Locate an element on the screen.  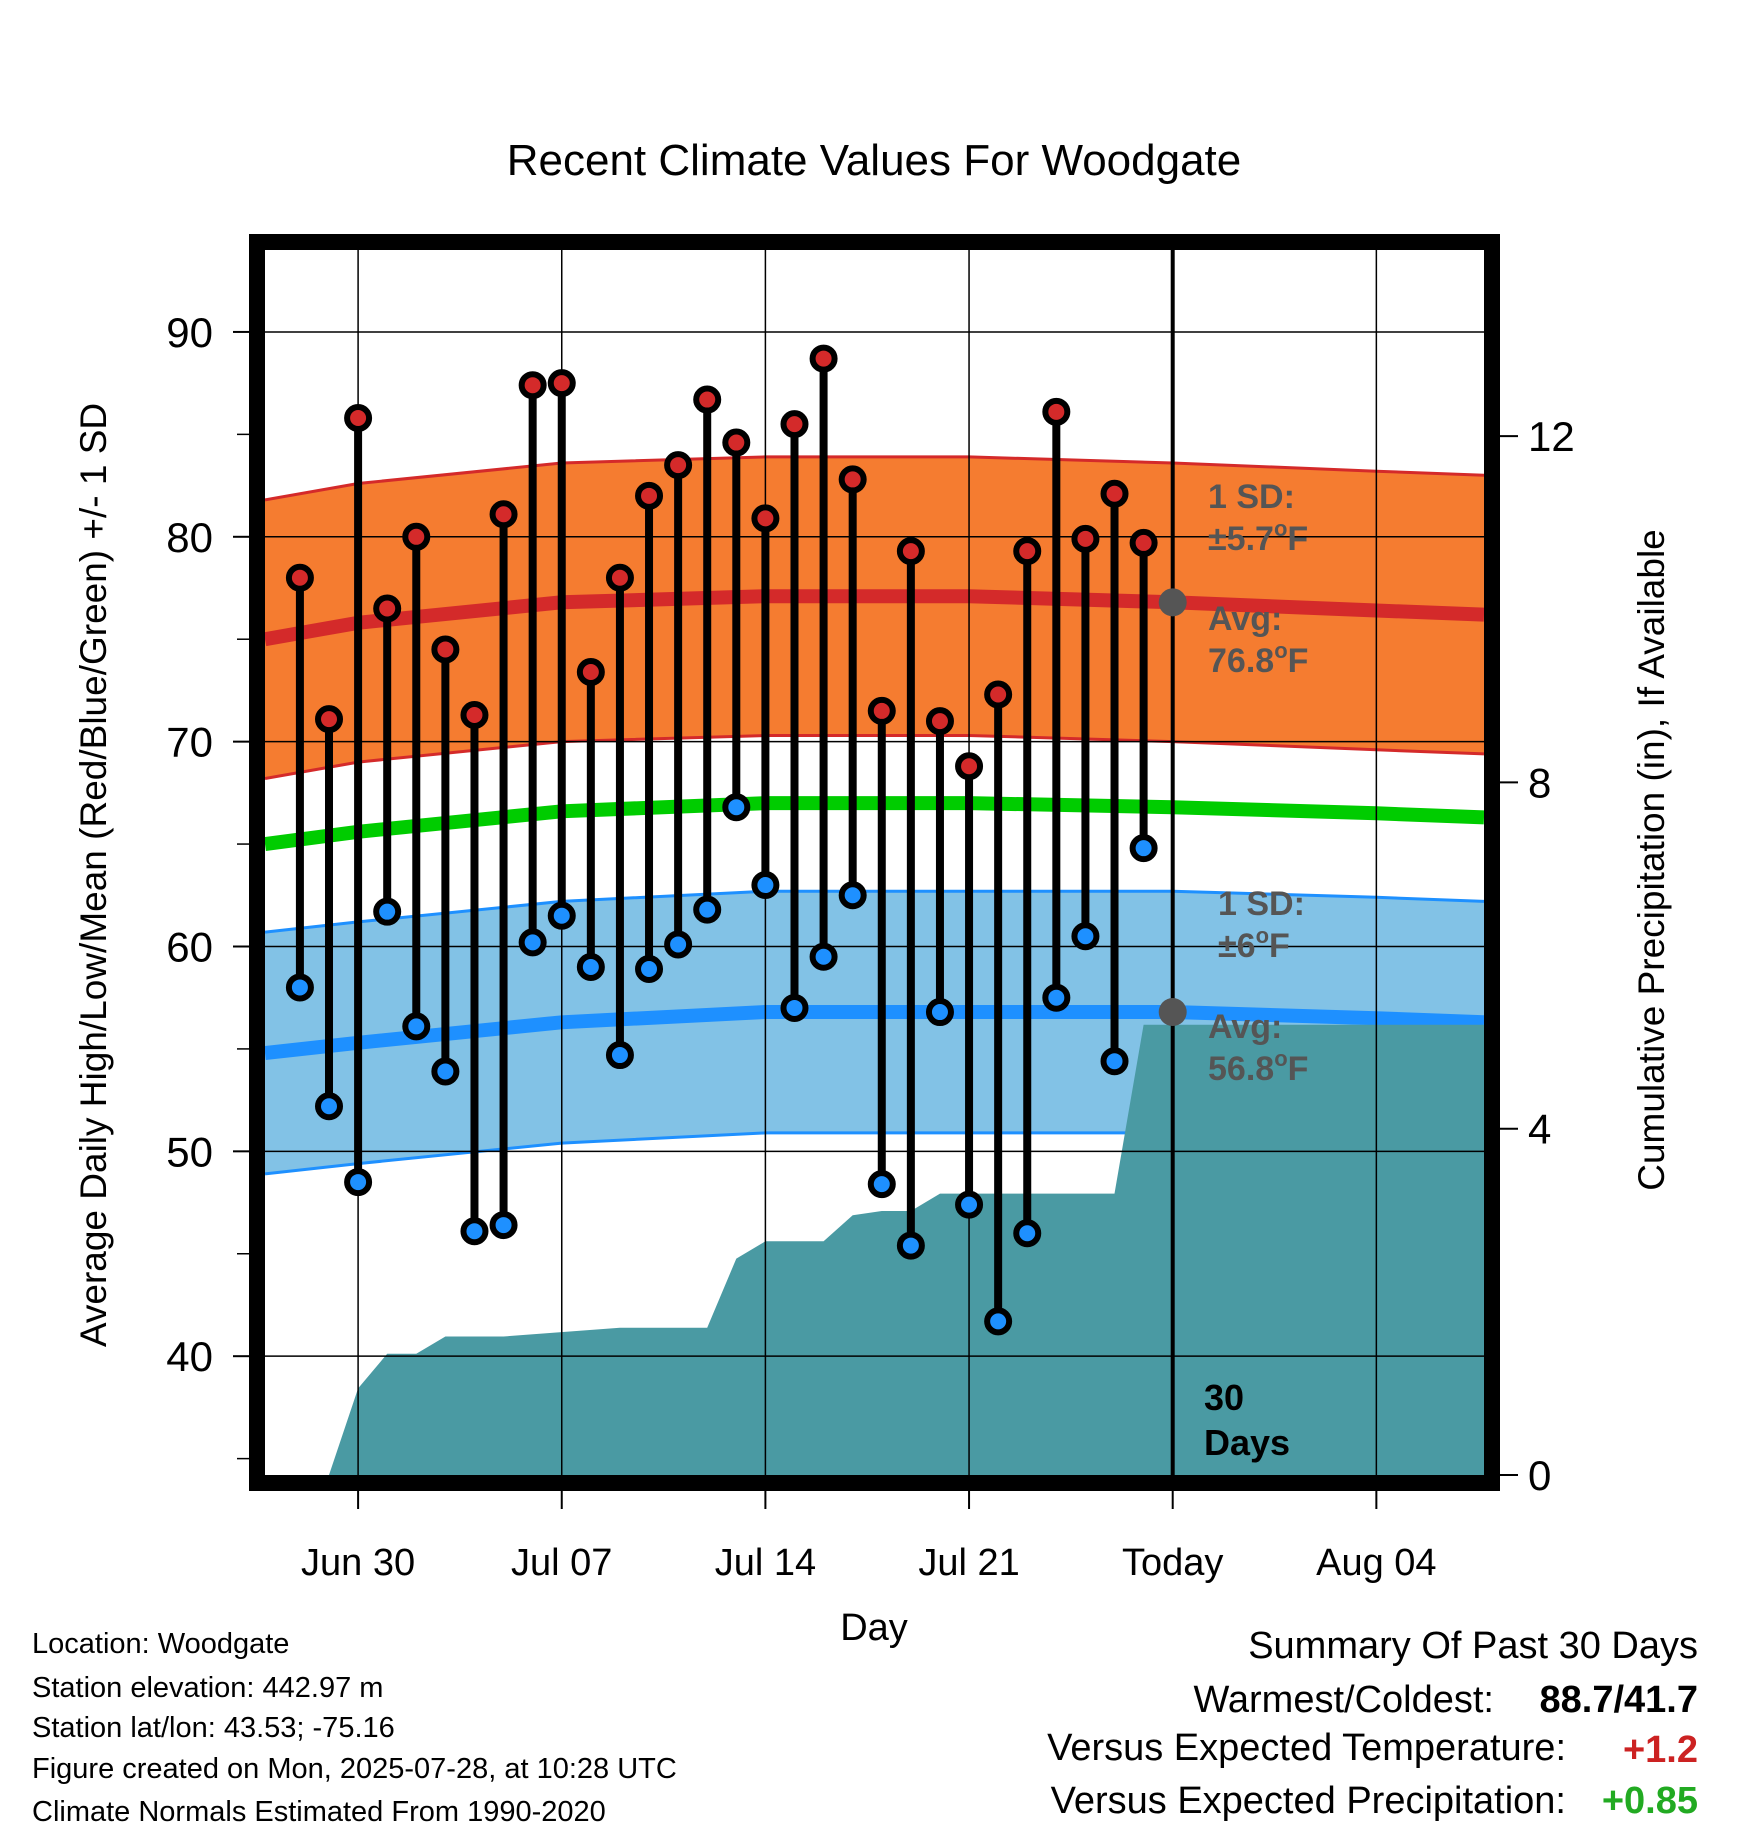
high-avg-title: Avg: is located at coordinates (1245, 619).